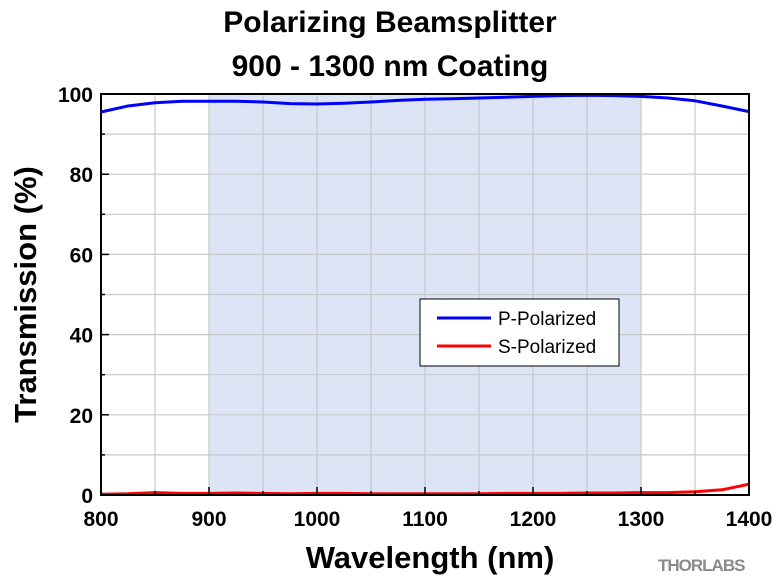 This screenshot has width=780, height=580. Describe the element at coordinates (533, 519) in the screenshot. I see `x-tick-label: 1200` at that location.